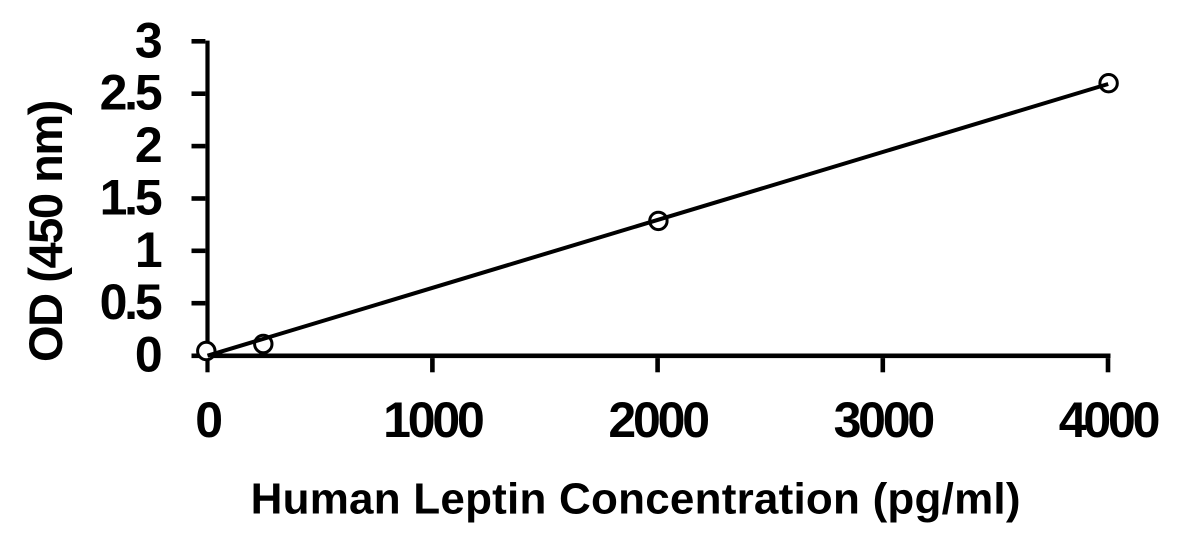  I want to click on svg-text: 1, so click(148, 250).